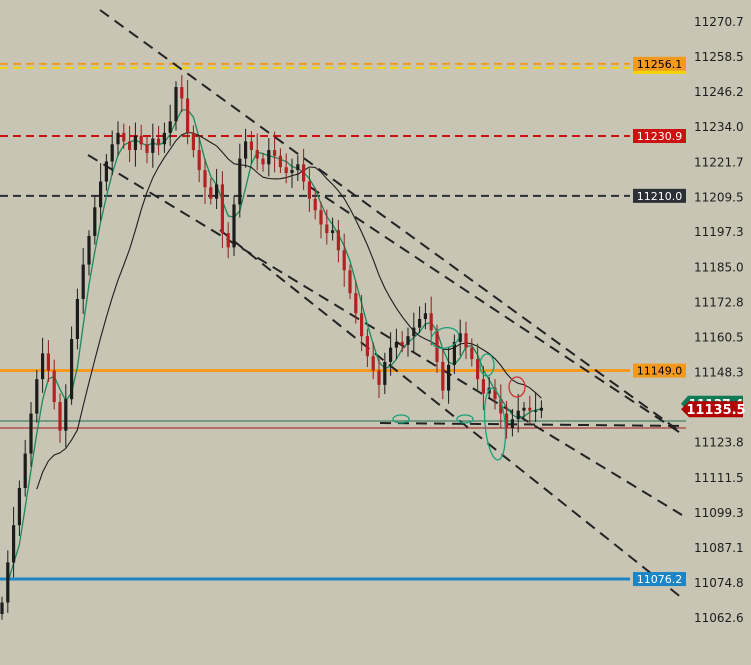  Describe the element at coordinates (719, 197) in the screenshot. I see `y-tick-label: 11209.5` at that location.